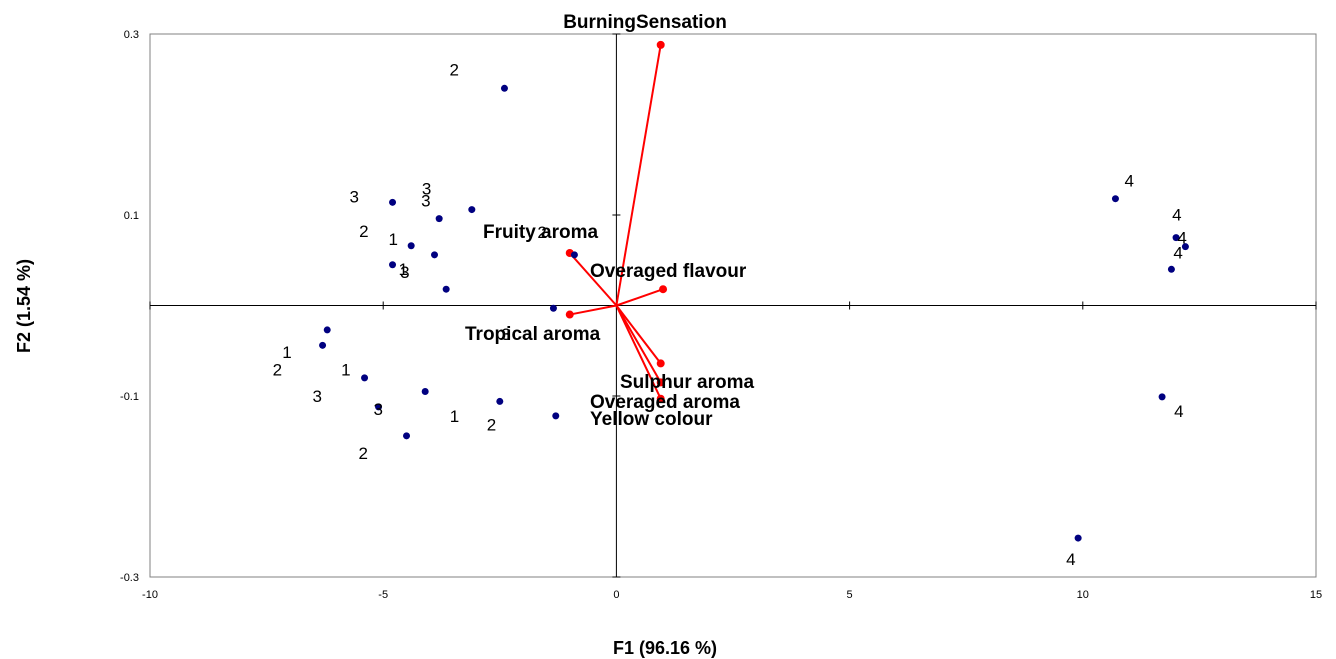 The height and width of the screenshot is (659, 1336). Describe the element at coordinates (850, 595) in the screenshot. I see `x-tick-label: 5` at that location.